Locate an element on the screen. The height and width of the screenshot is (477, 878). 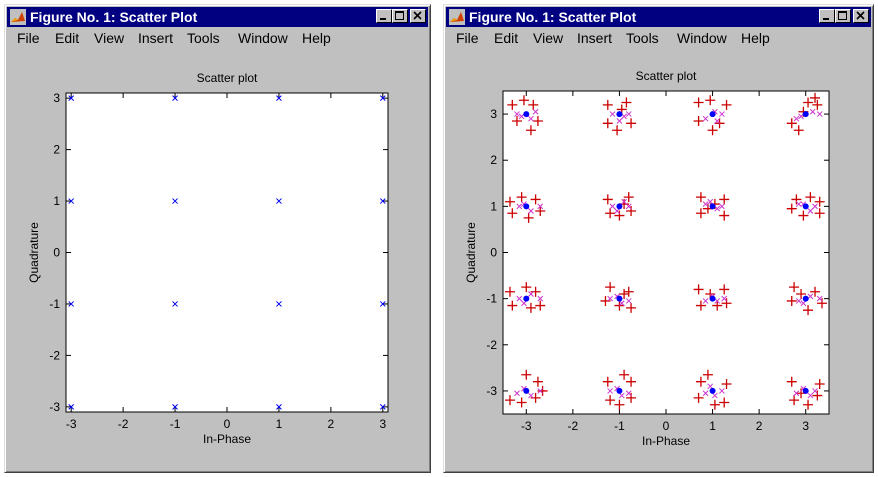
menu-bar: File Edit View Insert Tools Window Help is located at coordinates (658, 38).